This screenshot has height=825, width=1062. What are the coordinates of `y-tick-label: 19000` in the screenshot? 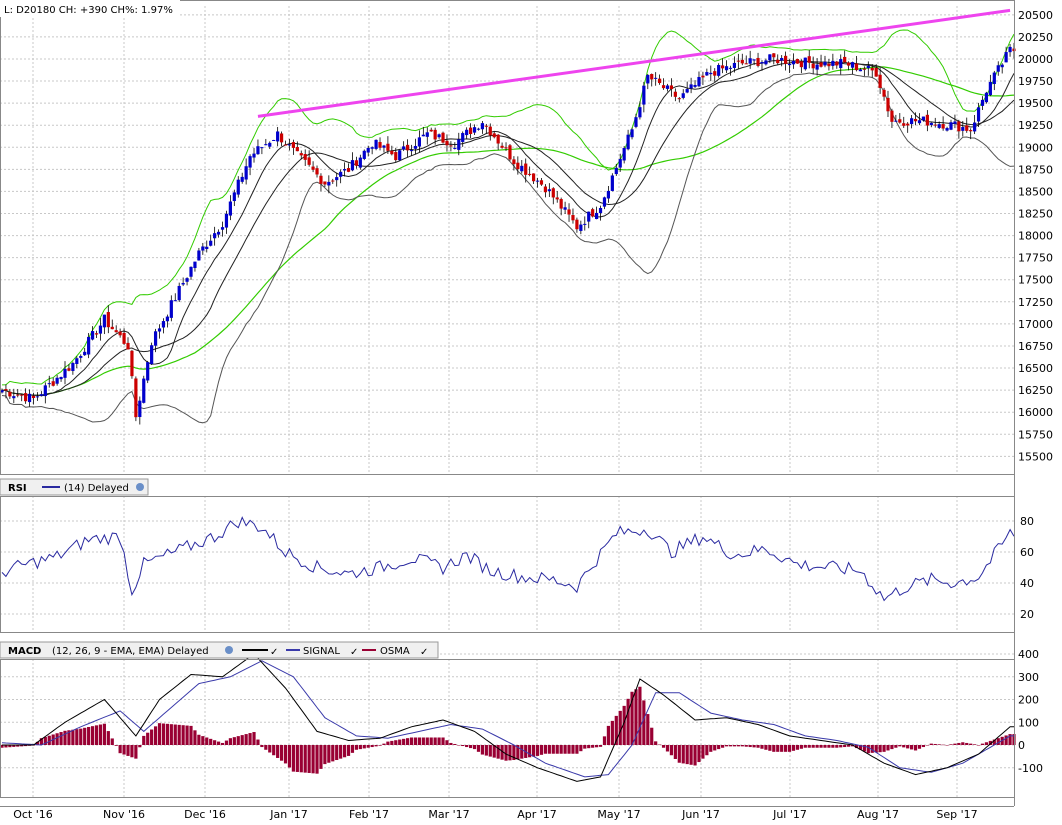 It's located at (1035, 147).